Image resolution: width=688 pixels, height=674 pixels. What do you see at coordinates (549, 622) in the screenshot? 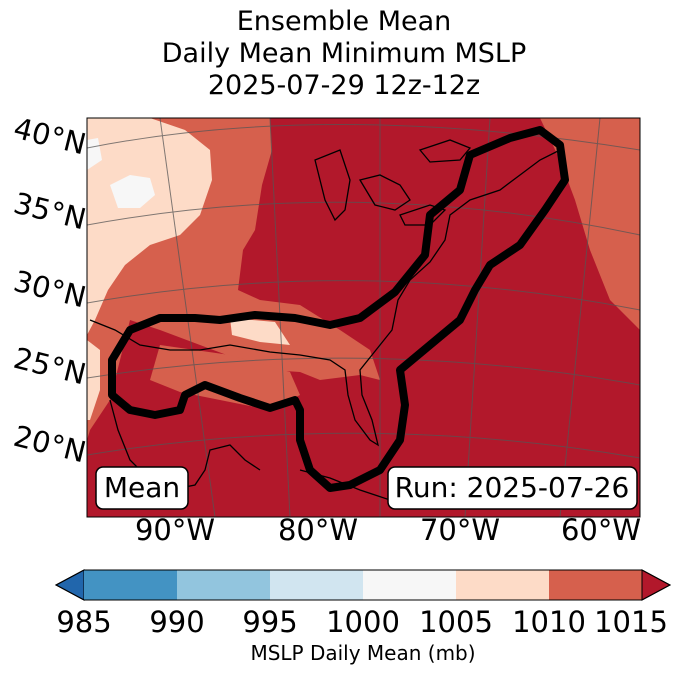
I see `colorbar-tick-1010: 1010` at bounding box center [549, 622].